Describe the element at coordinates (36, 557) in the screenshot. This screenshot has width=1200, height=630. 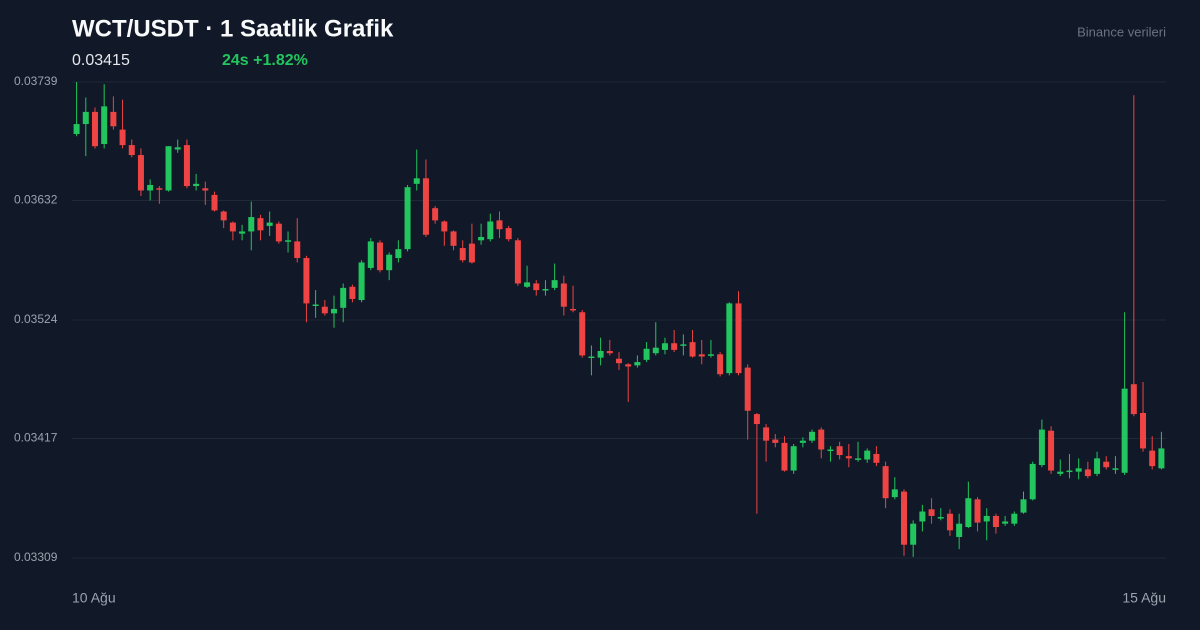
I see `y-tick-label: 0.03309` at that location.